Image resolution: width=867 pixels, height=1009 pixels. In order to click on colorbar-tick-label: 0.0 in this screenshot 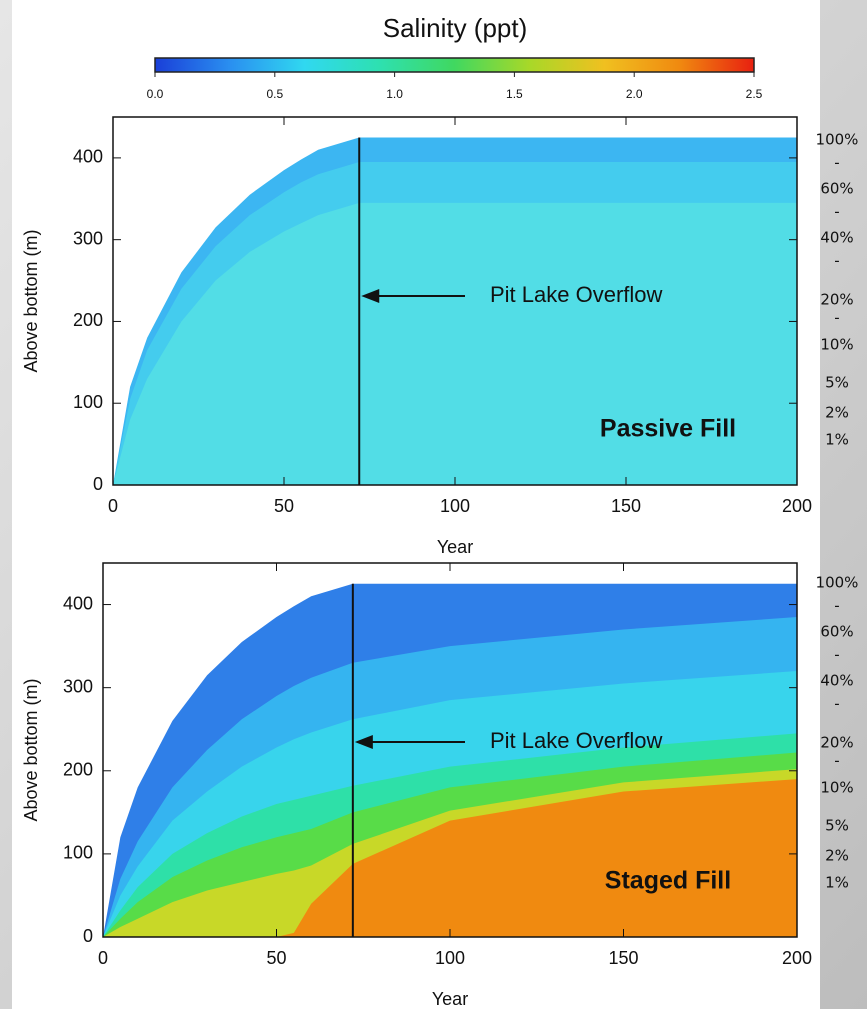, I will do `click(155, 94)`.